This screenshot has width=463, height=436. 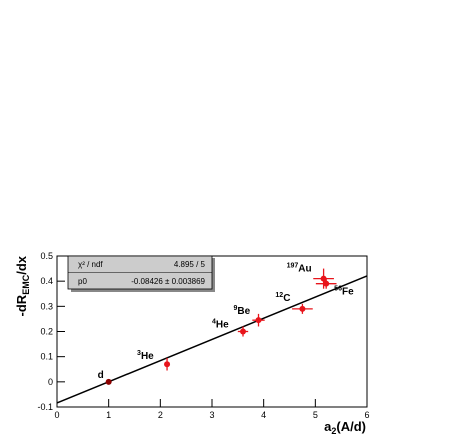 What do you see at coordinates (168, 281) in the screenshot?
I see `stats-value: -0.08426 ± 0.003869` at bounding box center [168, 281].